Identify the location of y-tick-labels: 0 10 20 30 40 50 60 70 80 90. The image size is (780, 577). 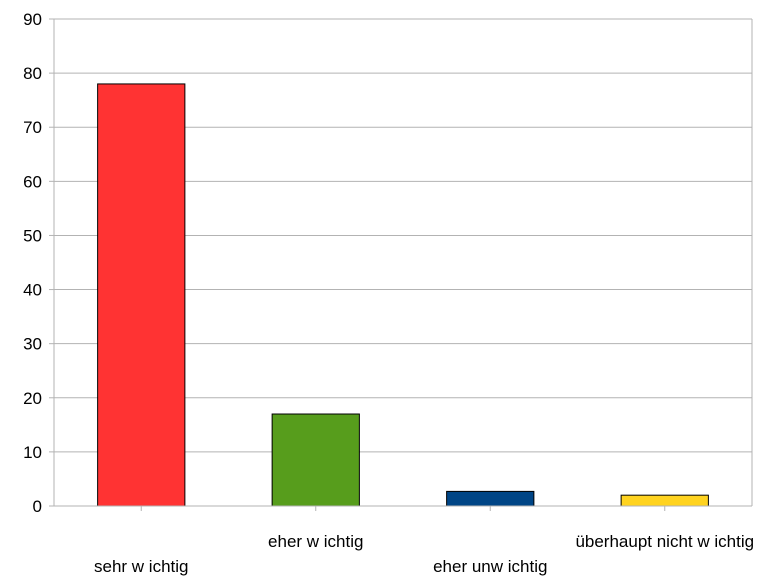
(32, 263).